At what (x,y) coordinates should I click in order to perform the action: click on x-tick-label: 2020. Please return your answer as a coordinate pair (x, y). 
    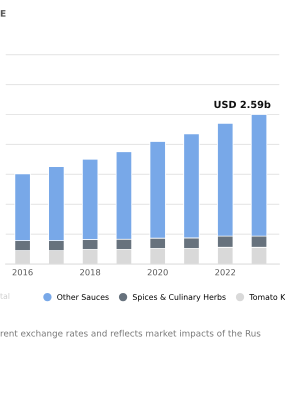
    Looking at the image, I should click on (158, 272).